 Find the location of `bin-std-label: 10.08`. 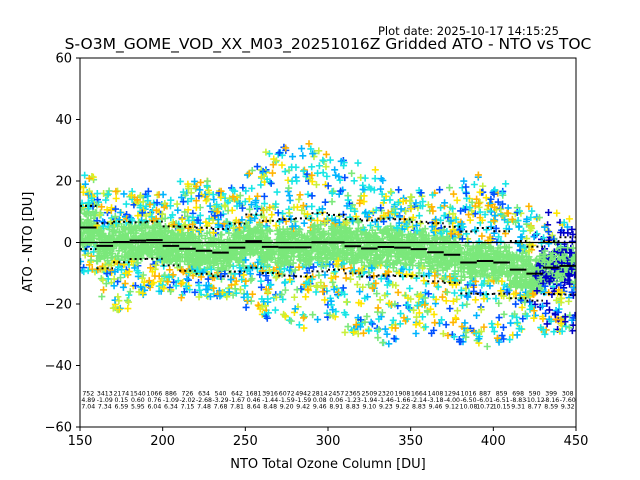

bin-std-label: 10.08 is located at coordinates (469, 407).